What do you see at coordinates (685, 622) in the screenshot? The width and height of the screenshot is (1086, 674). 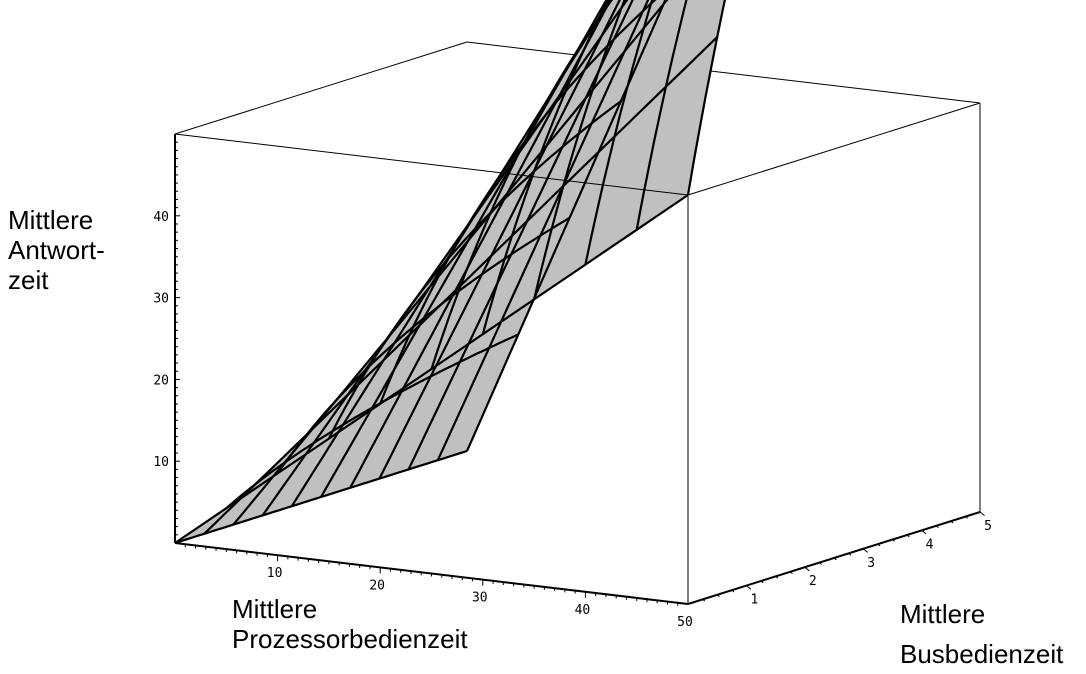 I see `x-tick-label: 50` at bounding box center [685, 622].